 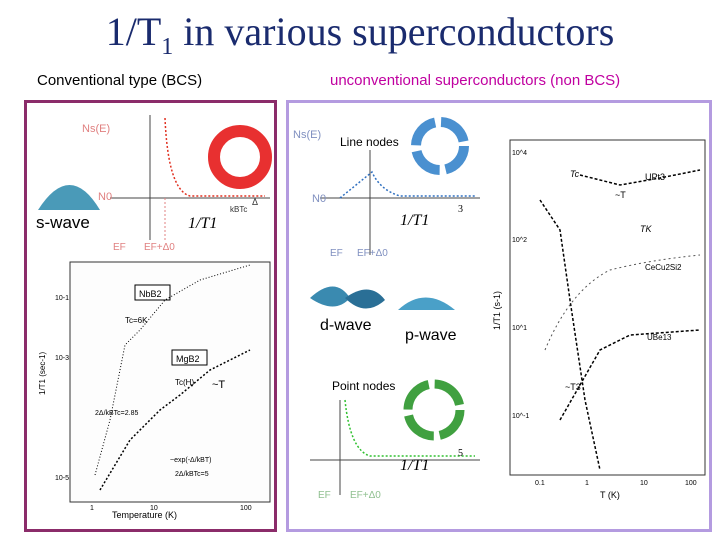 What do you see at coordinates (144, 515) in the screenshot?
I see `nb-xlabel: Temperature (K)` at bounding box center [144, 515].